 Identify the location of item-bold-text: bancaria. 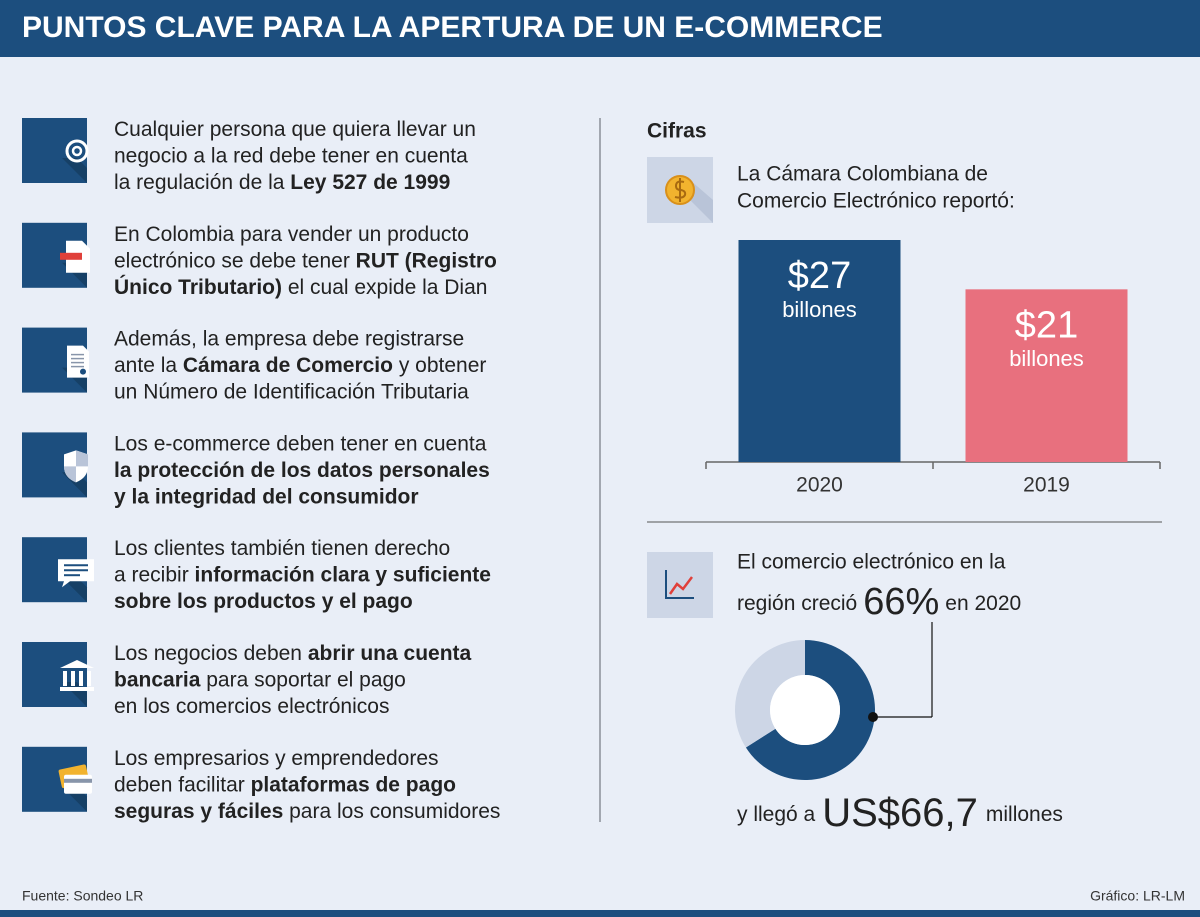
(157, 679).